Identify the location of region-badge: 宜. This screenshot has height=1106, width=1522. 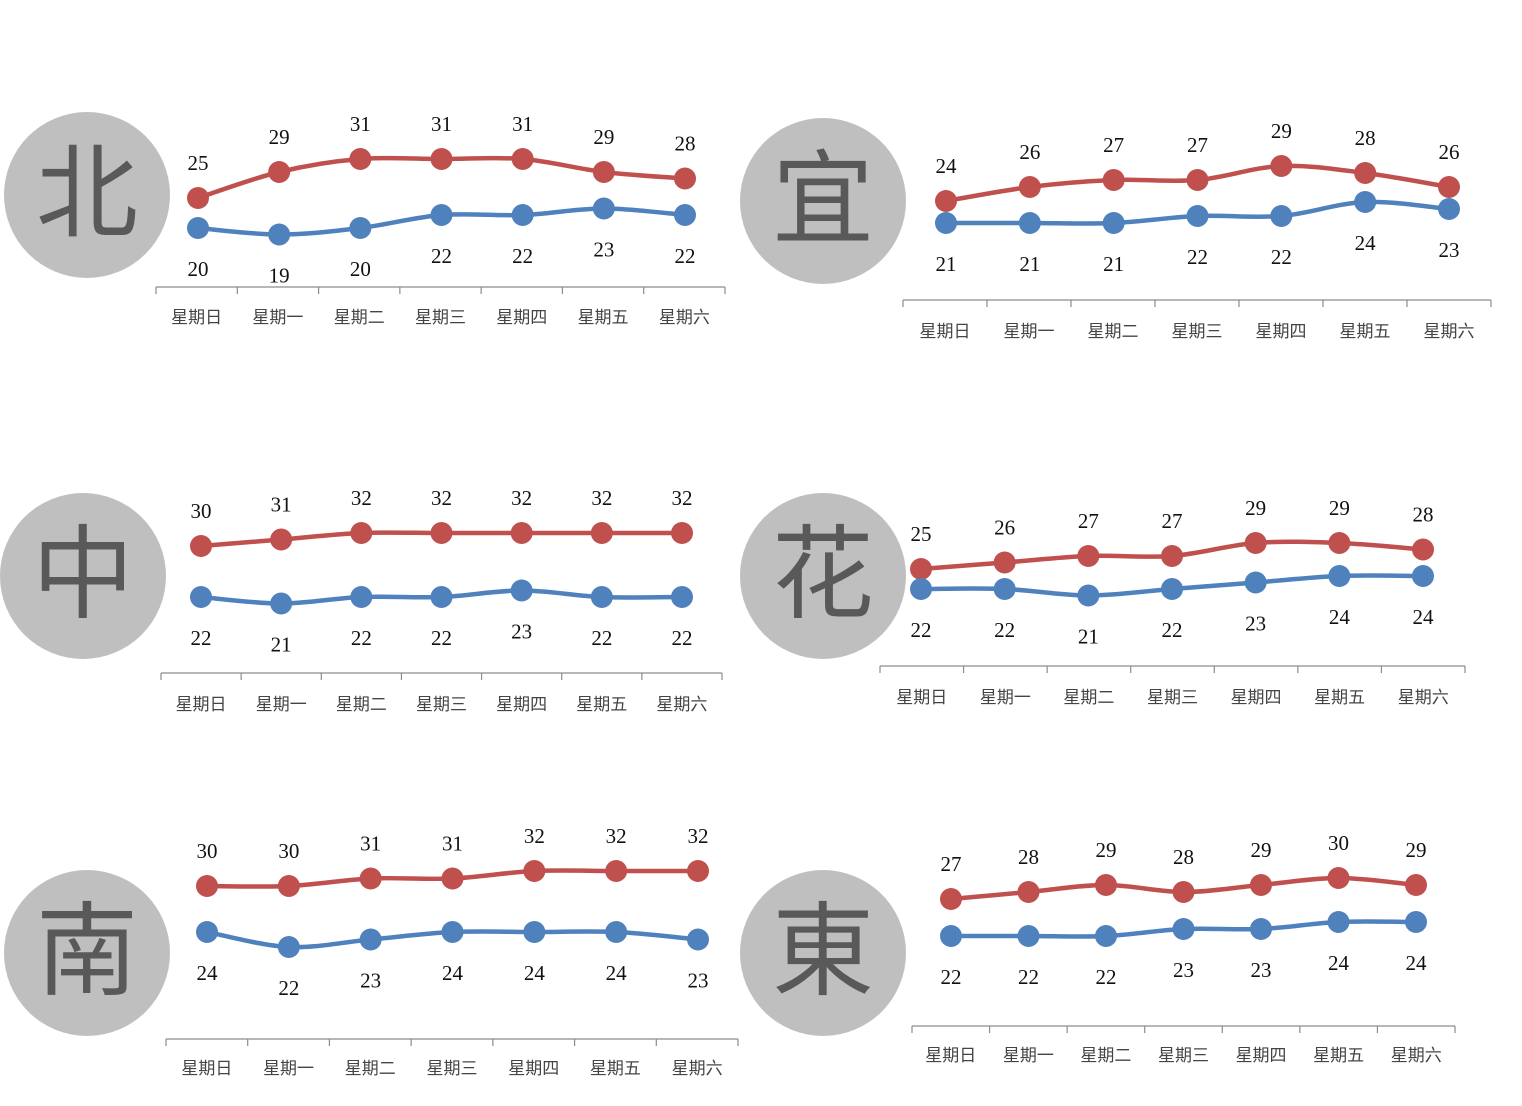
(823, 201).